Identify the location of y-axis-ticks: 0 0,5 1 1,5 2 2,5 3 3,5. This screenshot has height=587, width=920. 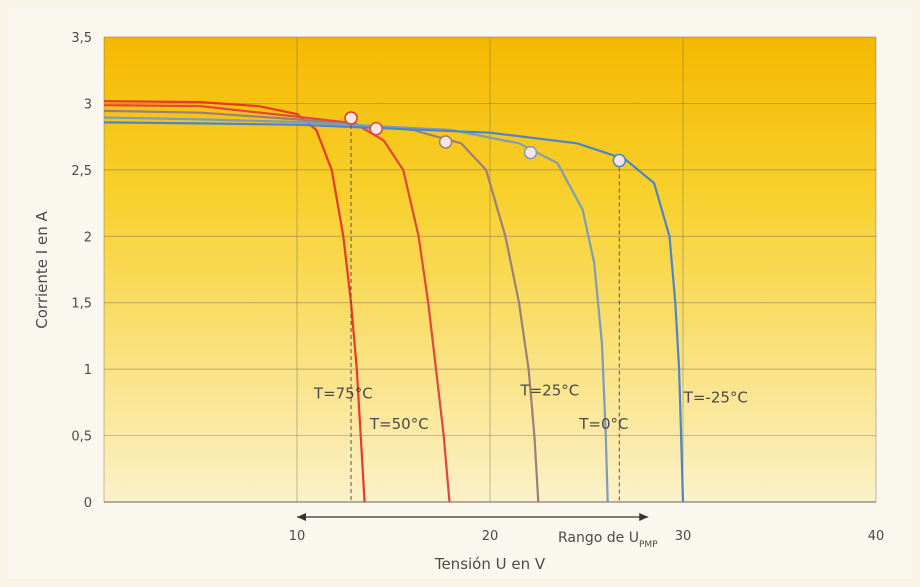
(81, 271).